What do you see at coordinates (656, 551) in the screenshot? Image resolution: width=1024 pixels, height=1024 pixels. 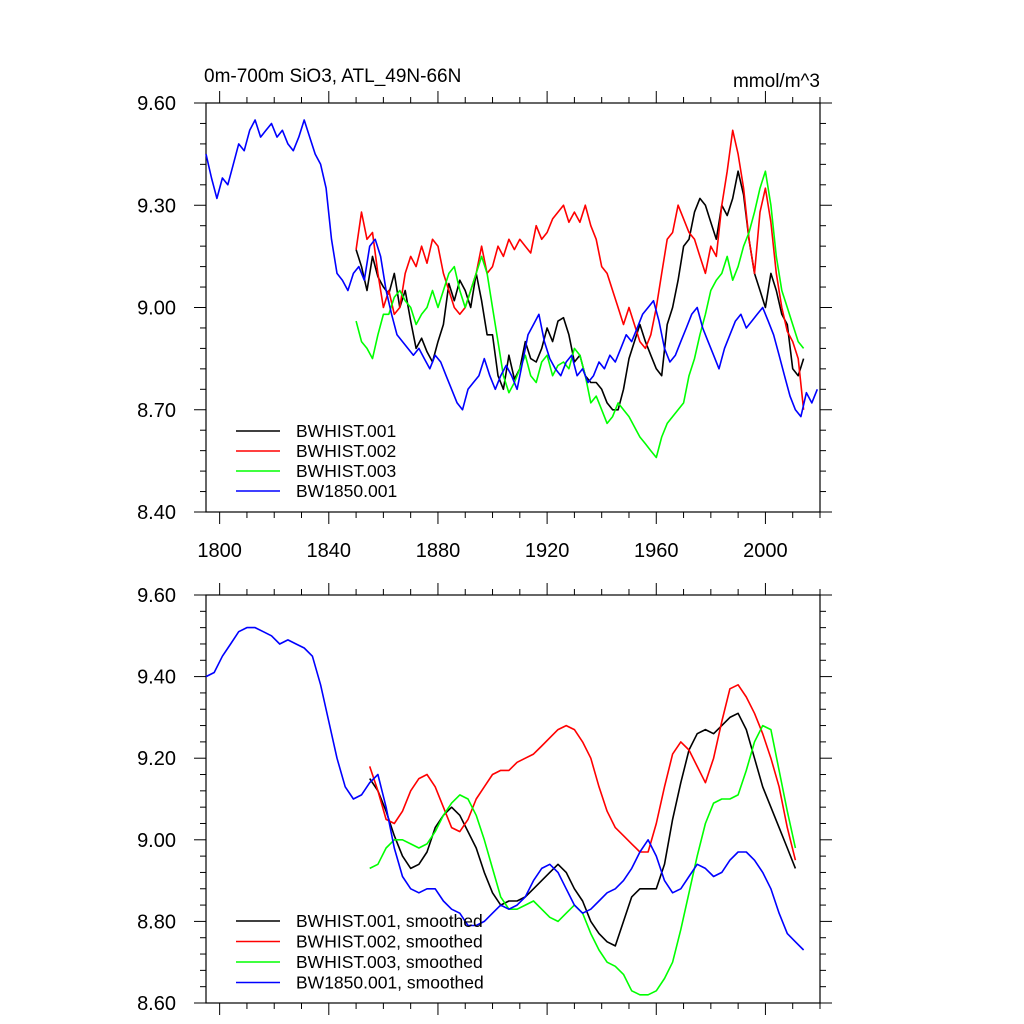 I see `x-tick-label: 1960` at bounding box center [656, 551].